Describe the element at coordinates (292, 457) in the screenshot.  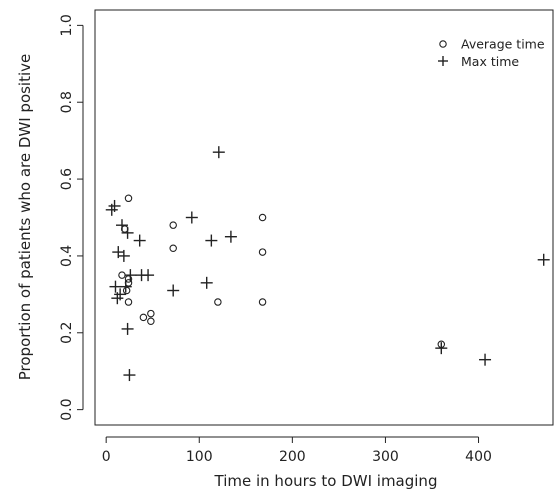
I see `x-tick-label: 200` at that location.